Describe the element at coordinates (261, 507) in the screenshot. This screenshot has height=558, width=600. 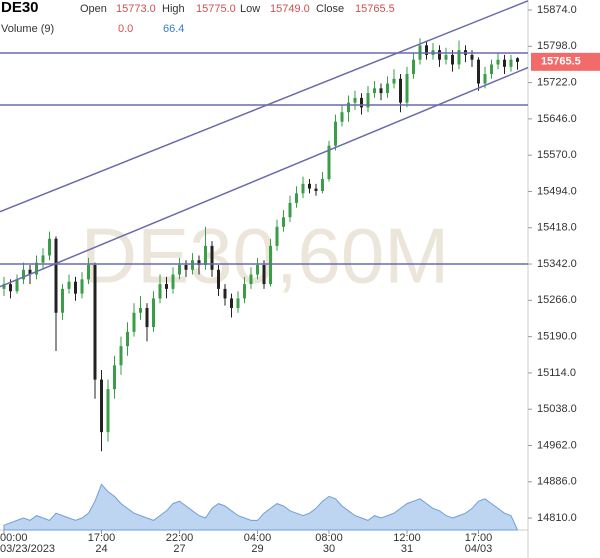
I see `volume-area` at that location.